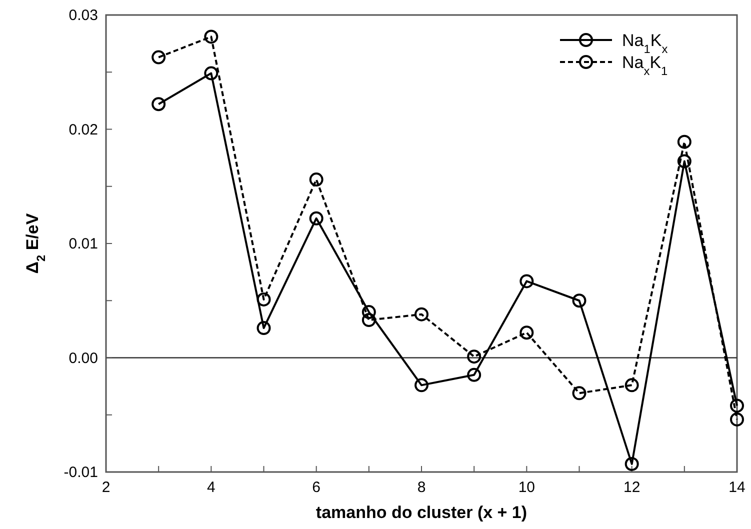 This screenshot has width=751, height=529. What do you see at coordinates (83, 358) in the screenshot?
I see `y-tick-label: 0.00` at bounding box center [83, 358].